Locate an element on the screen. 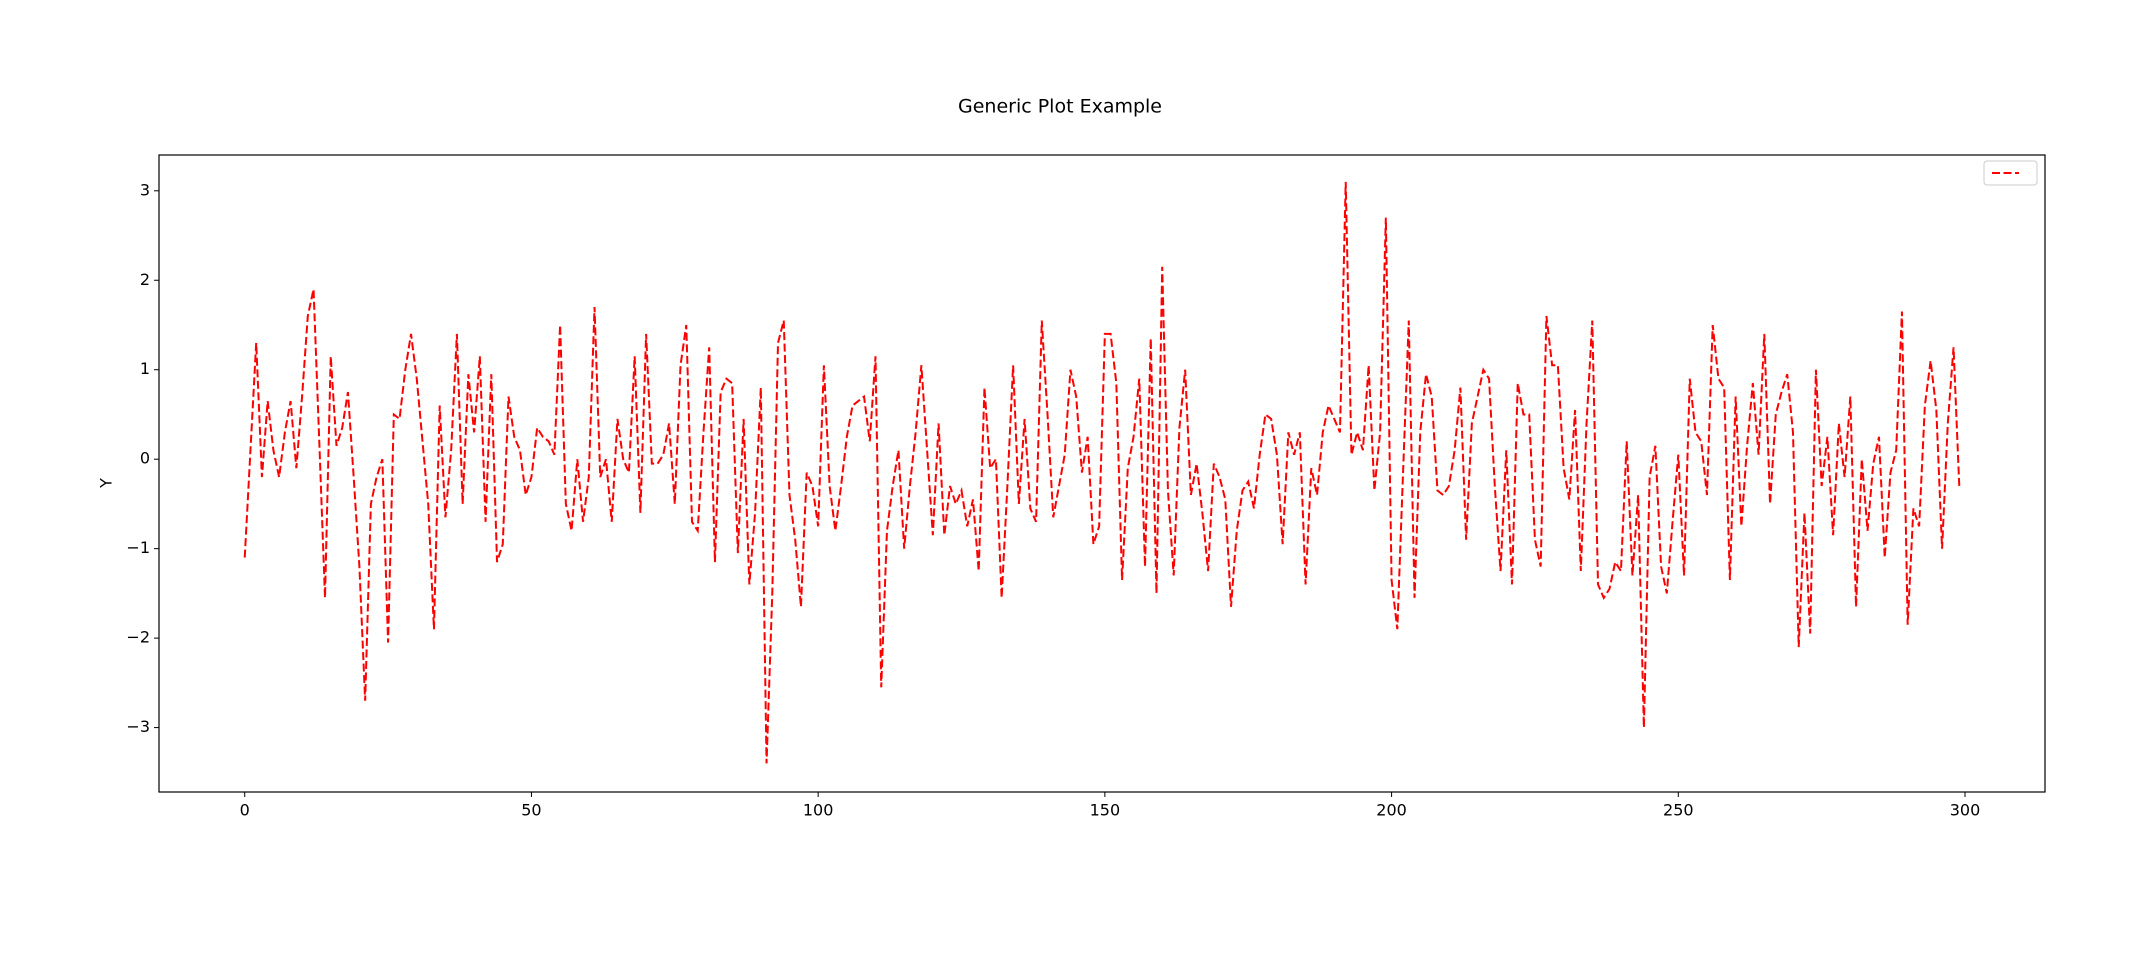 The height and width of the screenshot is (976, 2145). x-tick-label: 100 is located at coordinates (818, 810).